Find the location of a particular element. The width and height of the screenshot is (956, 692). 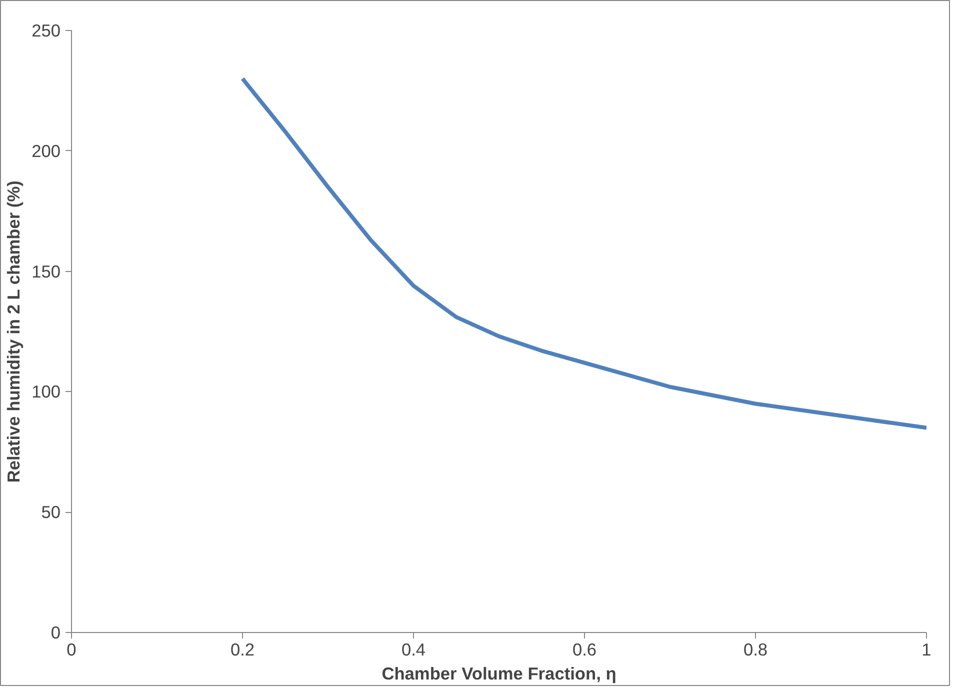

x-tick-label: 1 is located at coordinates (927, 650).